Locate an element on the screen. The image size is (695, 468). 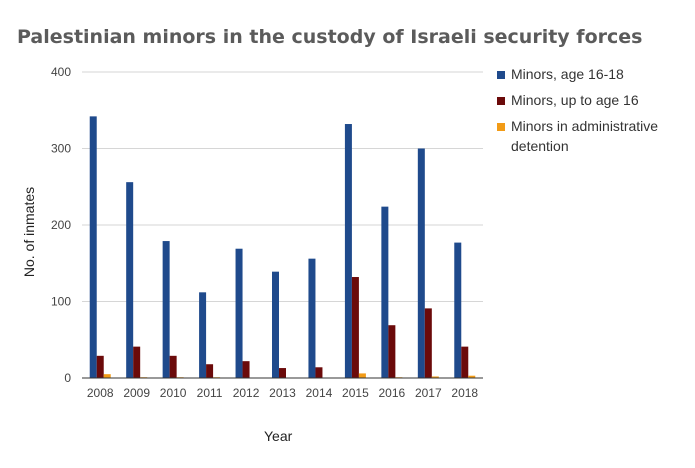
y-tick-label: 300 is located at coordinates (61, 149).